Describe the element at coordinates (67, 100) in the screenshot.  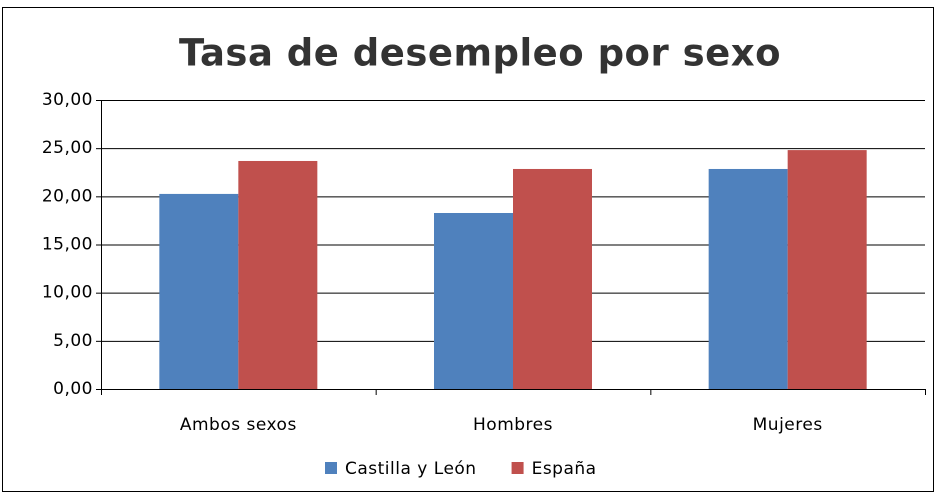
I see `y-tick-label: 30,00` at that location.